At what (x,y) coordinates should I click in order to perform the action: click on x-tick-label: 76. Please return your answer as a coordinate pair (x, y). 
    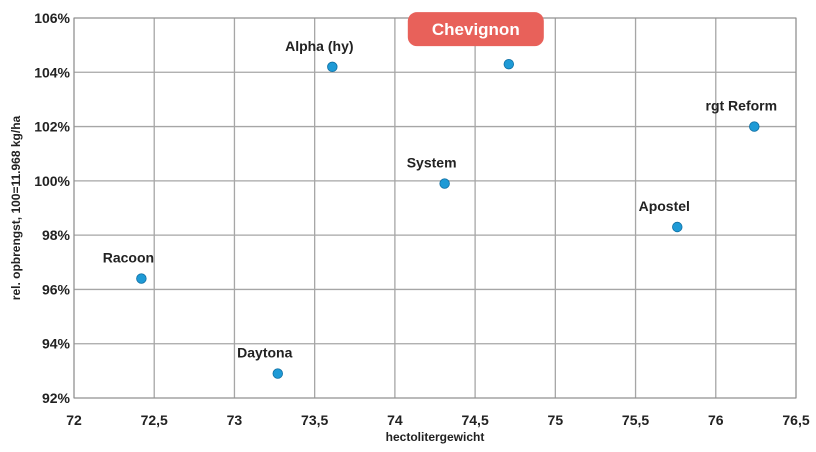
    Looking at the image, I should click on (716, 420).